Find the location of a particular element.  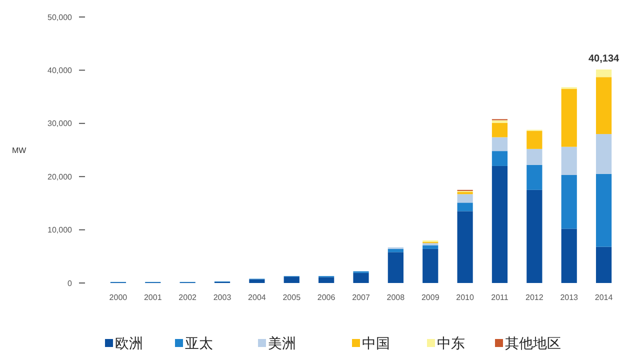

y-axis-title: MW is located at coordinates (19, 150).